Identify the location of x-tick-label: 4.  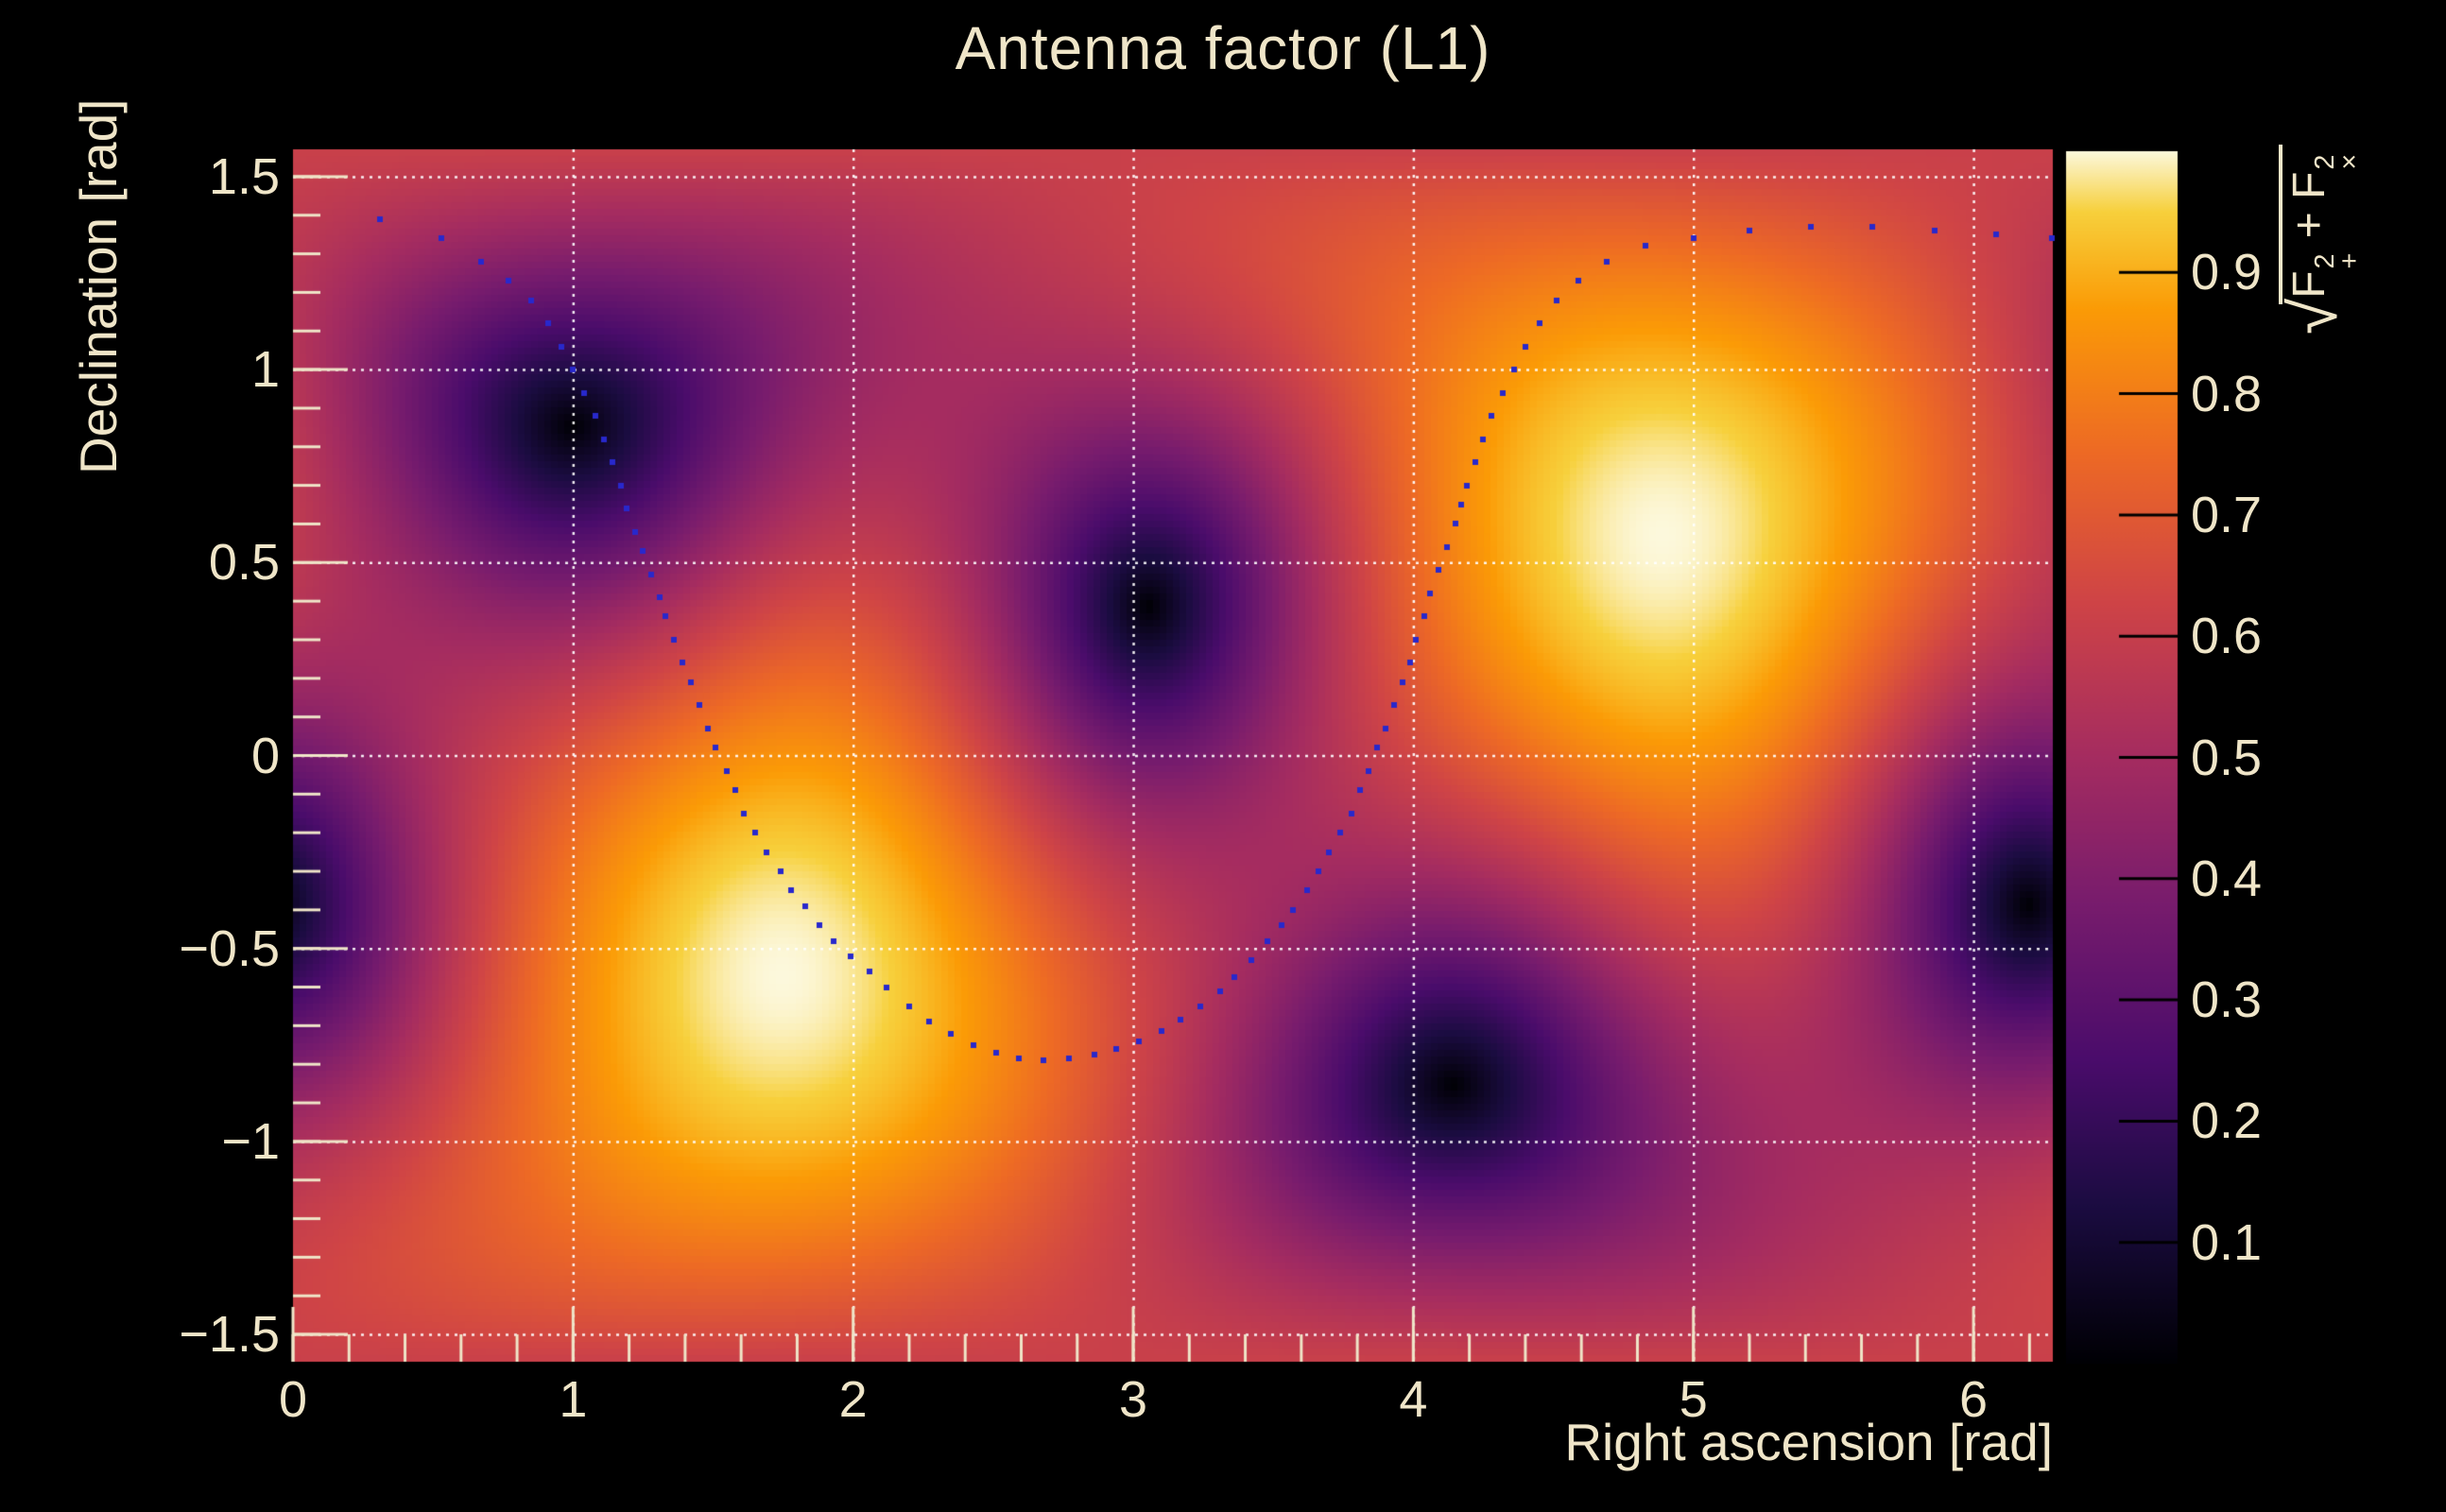
(1413, 1399).